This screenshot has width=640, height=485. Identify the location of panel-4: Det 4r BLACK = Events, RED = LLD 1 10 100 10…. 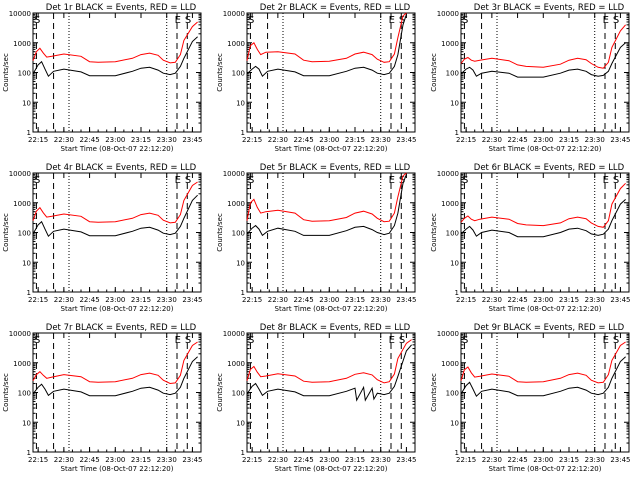
(102, 238).